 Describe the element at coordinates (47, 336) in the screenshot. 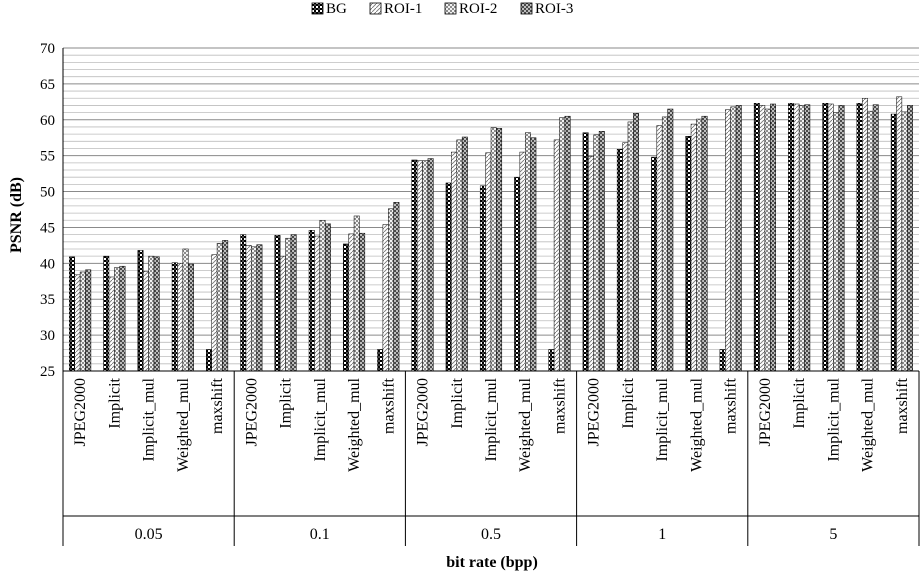

I see `y-tick-label: 30` at that location.